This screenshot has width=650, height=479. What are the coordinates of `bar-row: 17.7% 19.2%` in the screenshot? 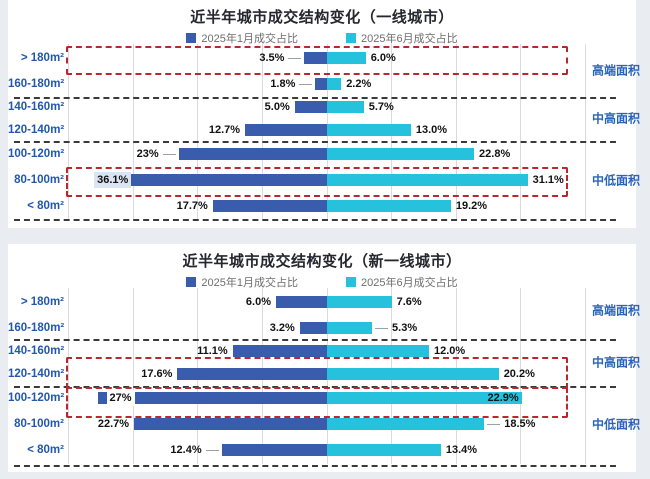 It's located at (326, 206).